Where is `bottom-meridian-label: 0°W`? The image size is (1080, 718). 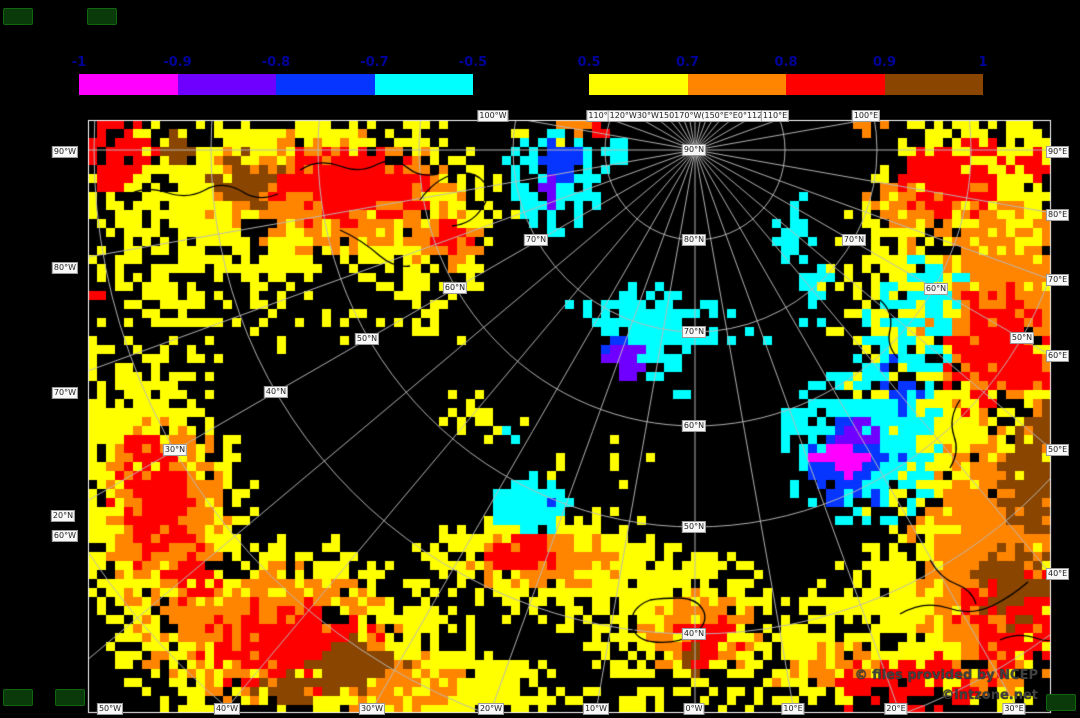
bottom-meridian-label: 0°W is located at coordinates (694, 709).